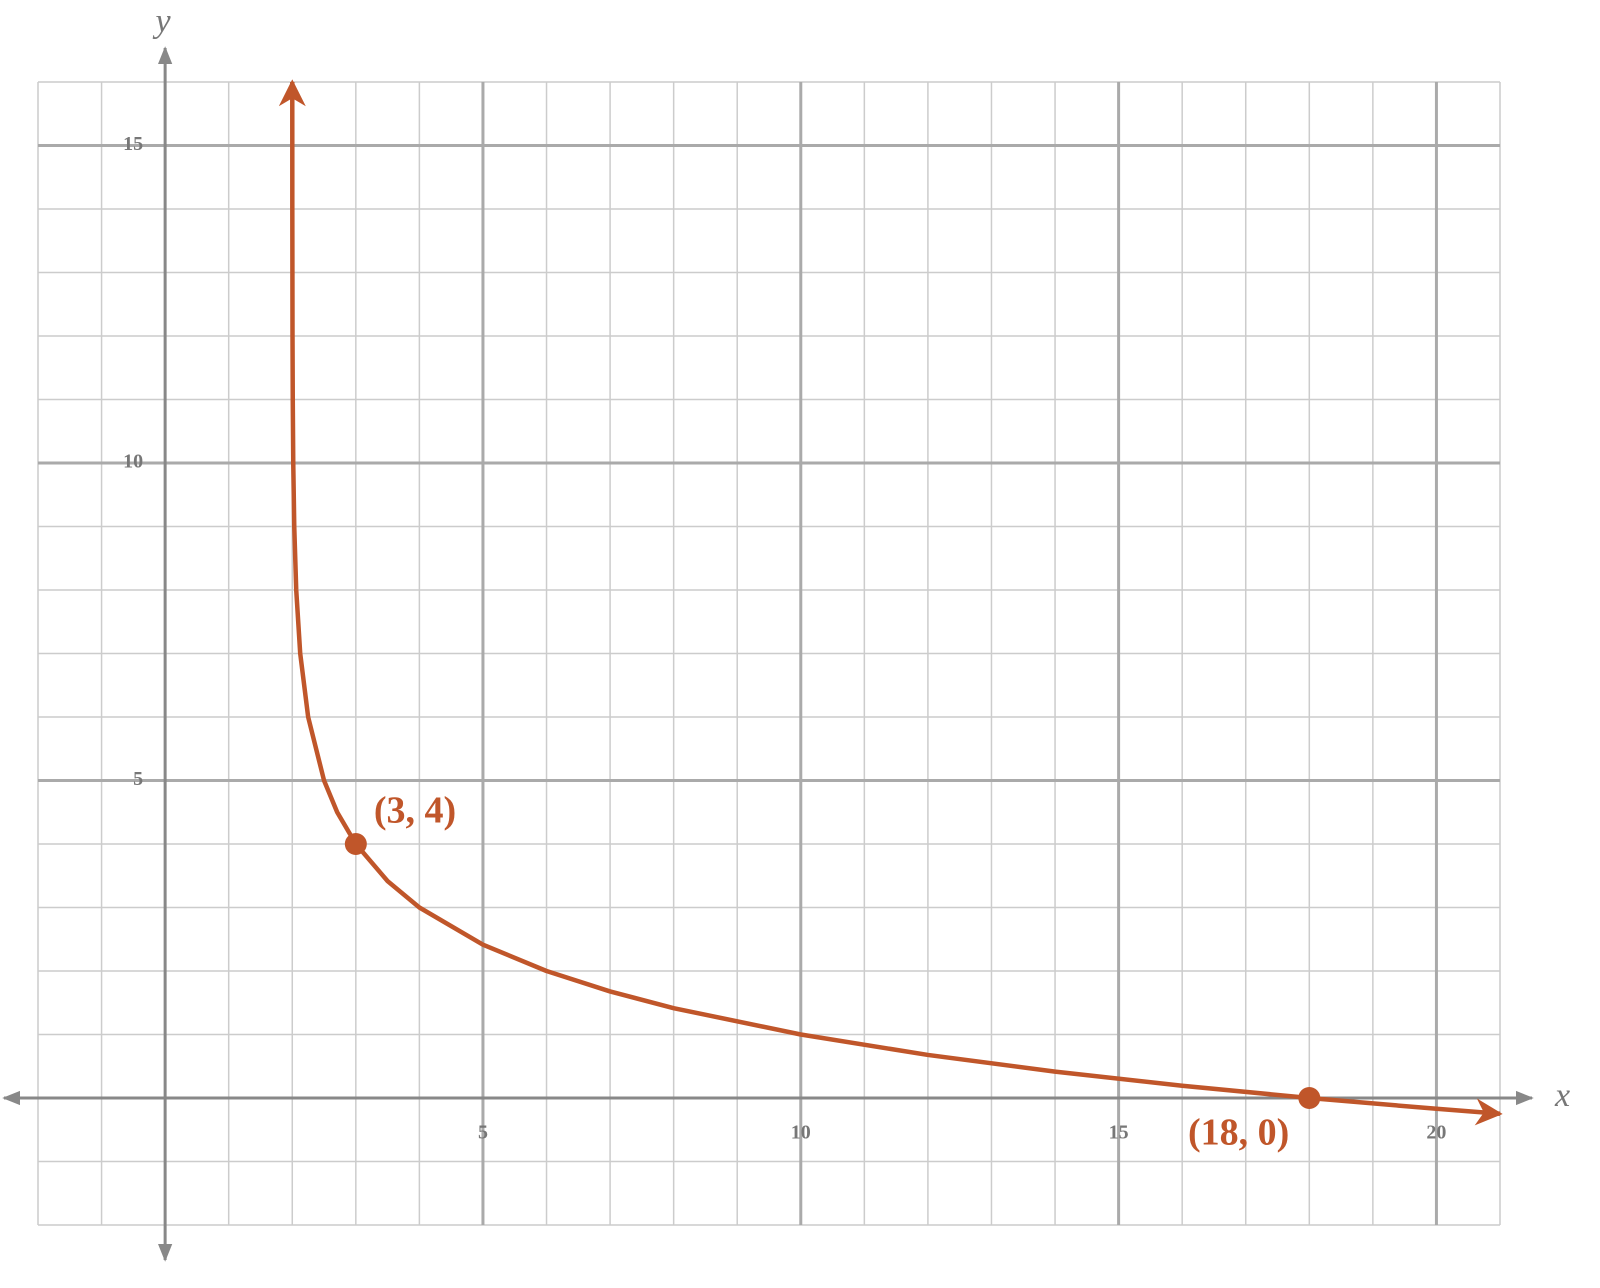 The height and width of the screenshot is (1288, 1600). What do you see at coordinates (1436, 1133) in the screenshot?
I see `x-tick-label: 20` at bounding box center [1436, 1133].